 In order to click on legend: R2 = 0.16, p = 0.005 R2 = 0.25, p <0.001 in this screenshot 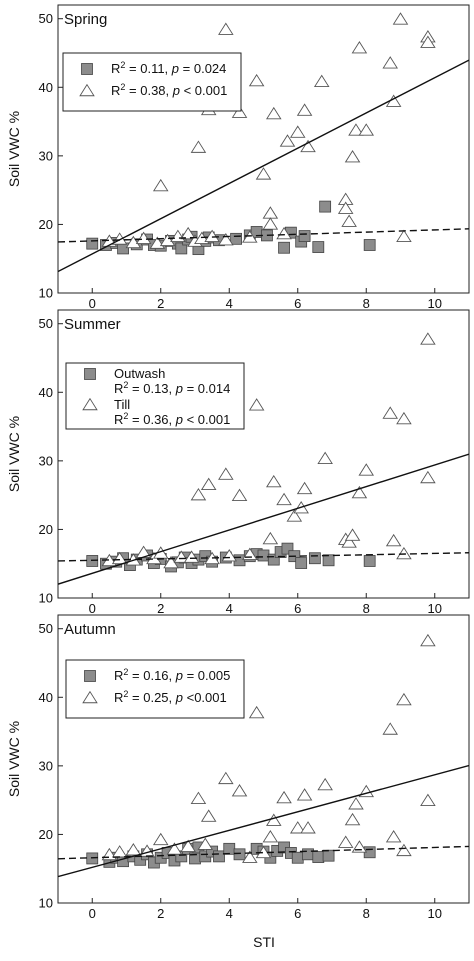, I will do `click(155, 689)`.